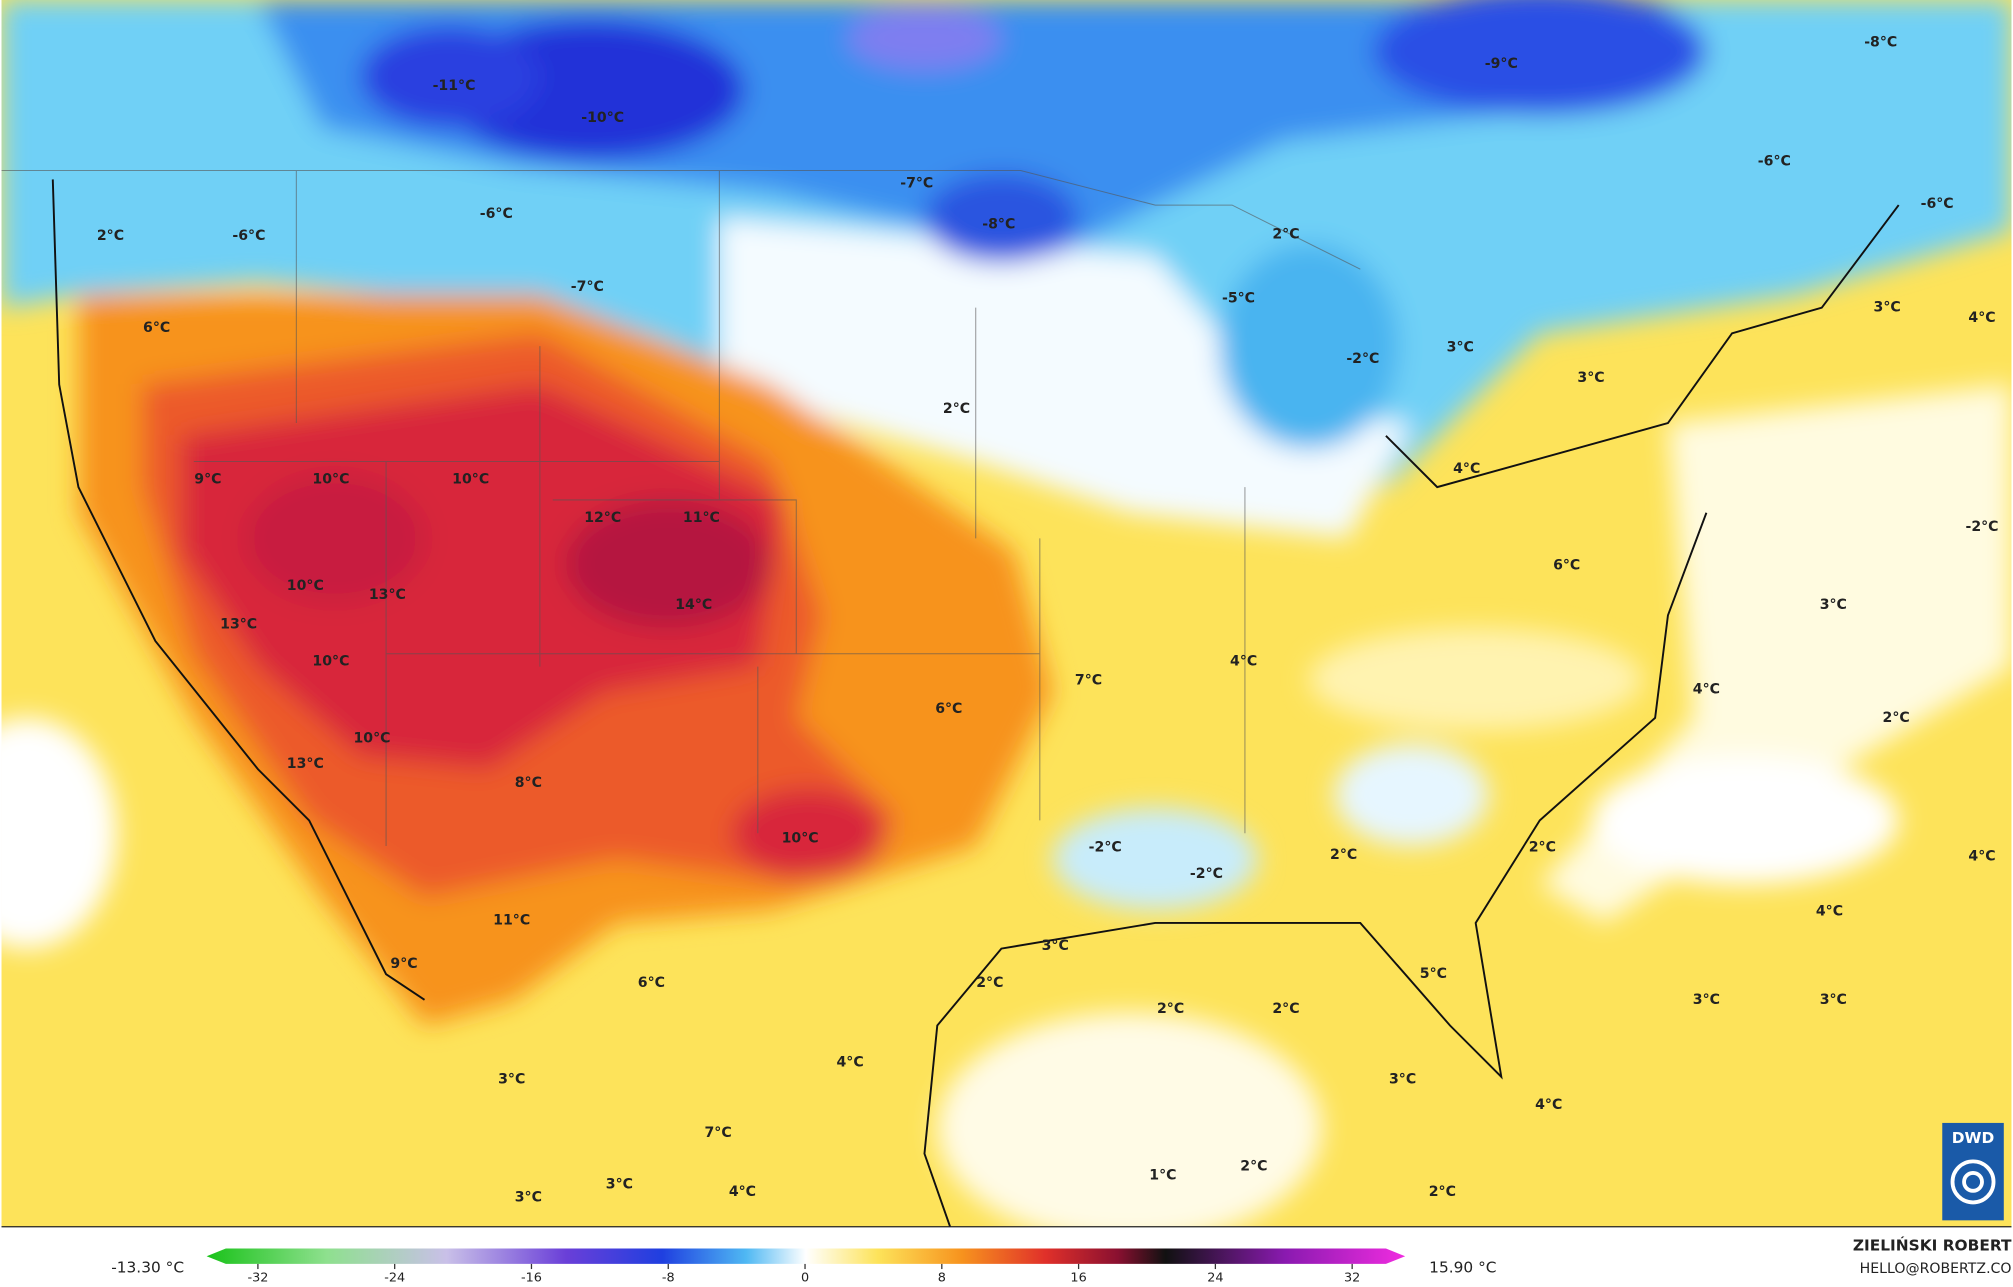 This screenshot has width=2013, height=1287. I want to click on colorbar-tick-label: -16, so click(531, 1278).